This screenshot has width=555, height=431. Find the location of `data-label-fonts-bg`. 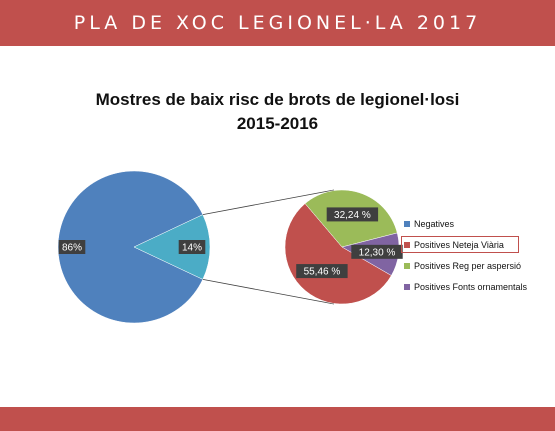

data-label-fonts-bg is located at coordinates (377, 251).